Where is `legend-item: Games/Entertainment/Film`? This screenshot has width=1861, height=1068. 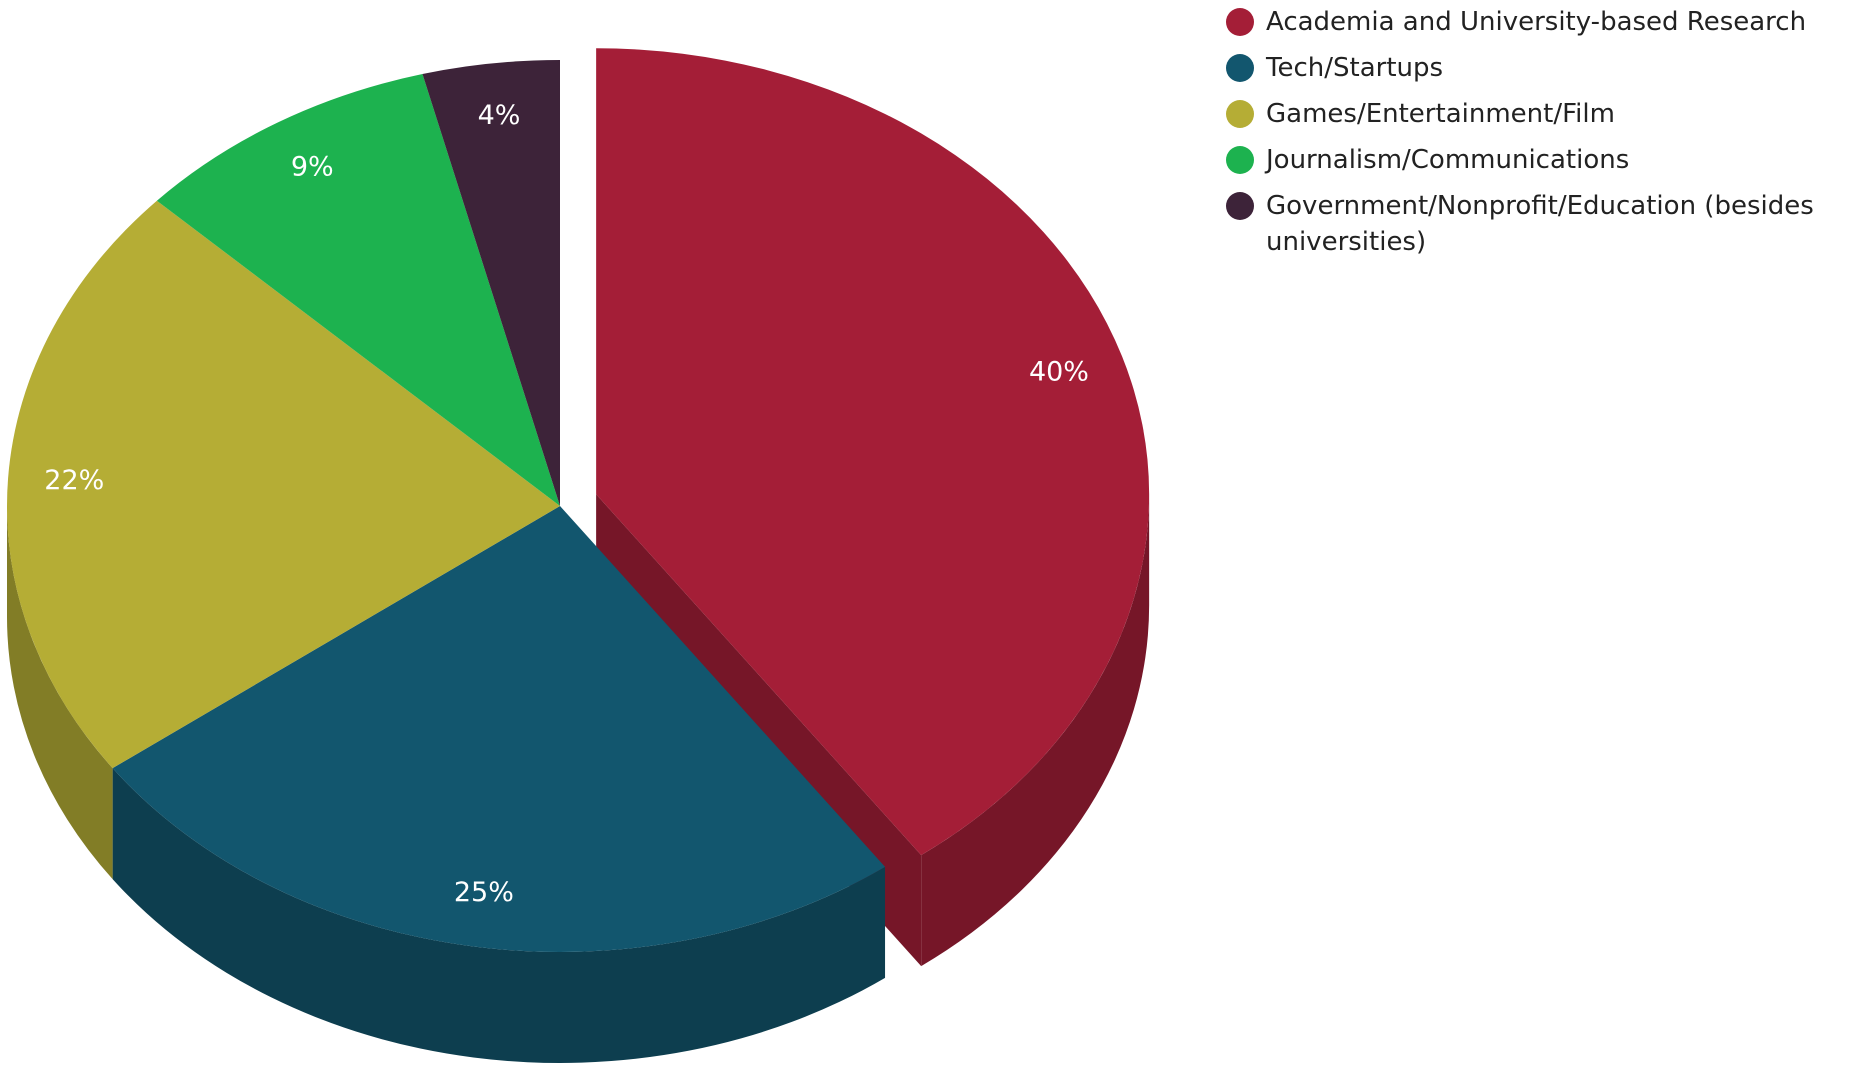 legend-item: Games/Entertainment/Film is located at coordinates (1541, 114).